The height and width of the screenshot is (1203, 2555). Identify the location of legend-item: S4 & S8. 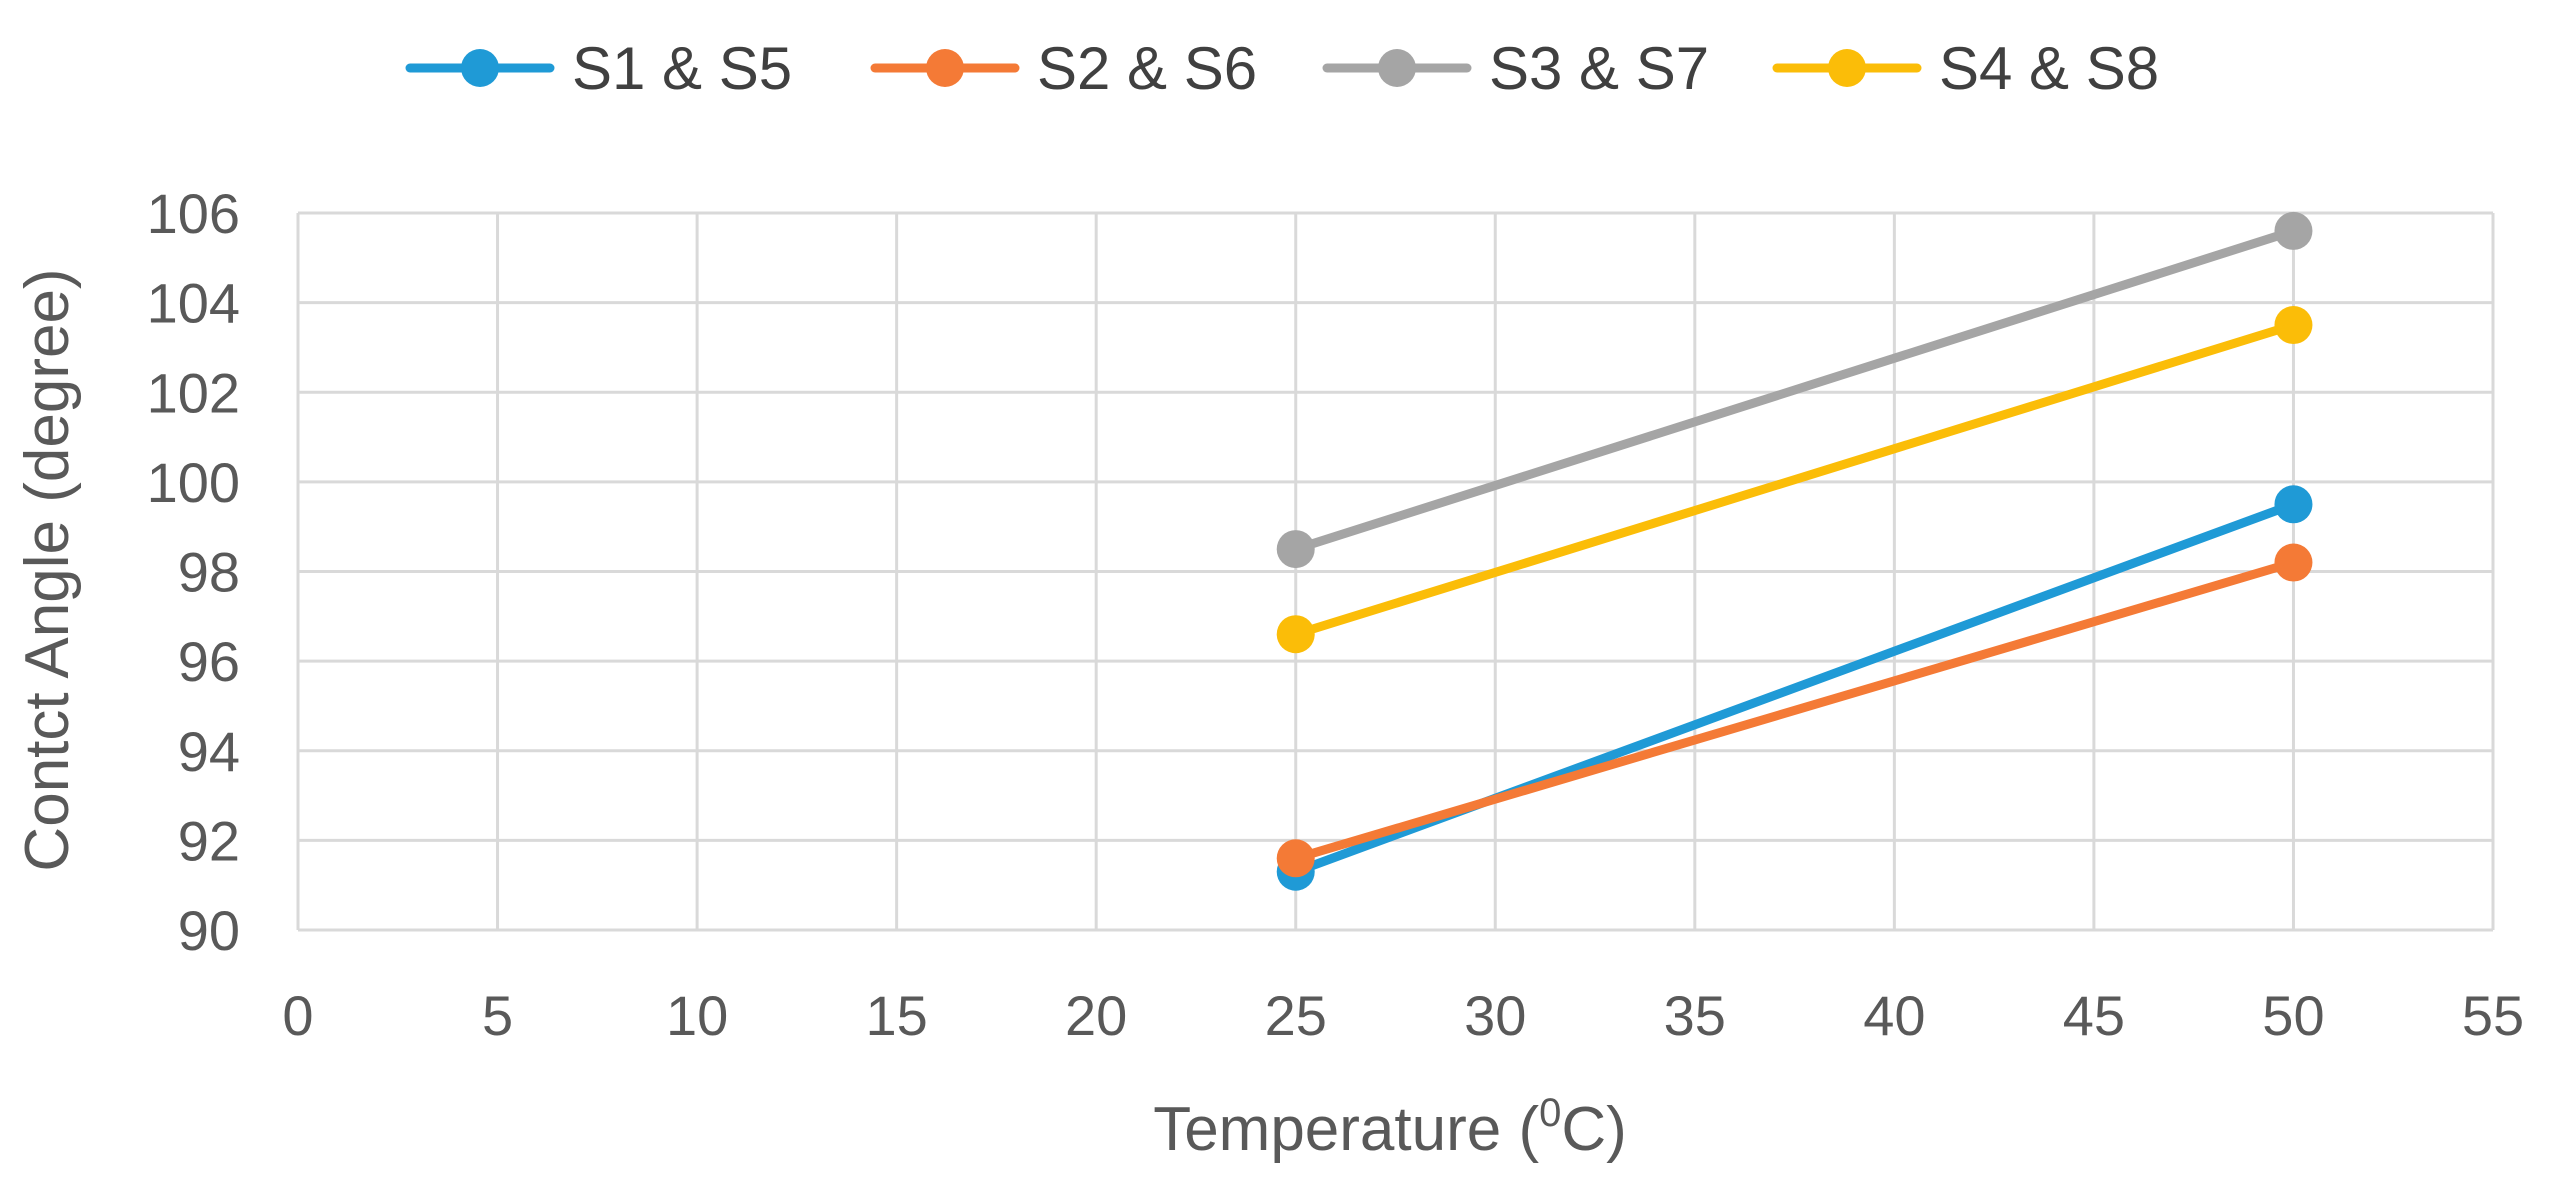
(1965, 68).